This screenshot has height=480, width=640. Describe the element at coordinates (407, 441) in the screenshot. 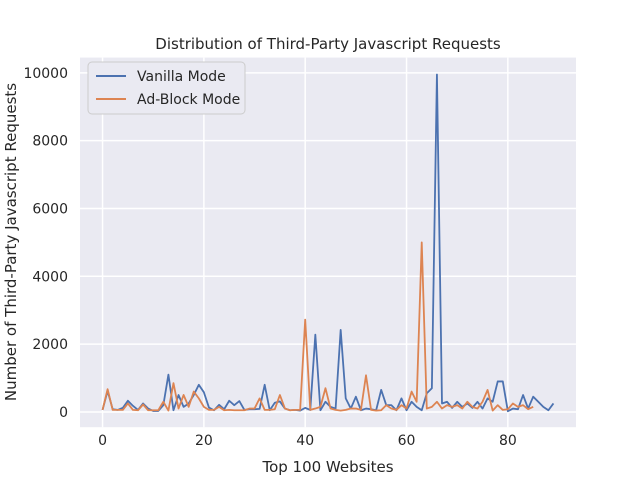

I see `x-tick-label: 60` at that location.